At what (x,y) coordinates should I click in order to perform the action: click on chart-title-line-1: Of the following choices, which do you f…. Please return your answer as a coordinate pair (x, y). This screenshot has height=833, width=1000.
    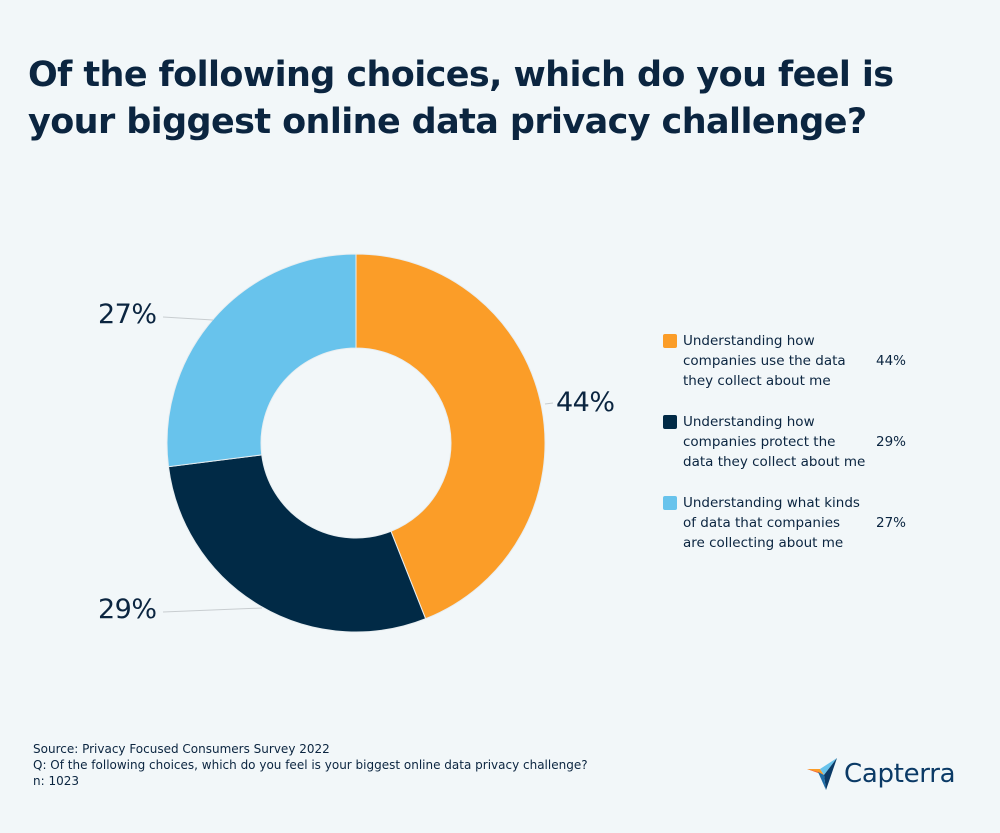
    Looking at the image, I should click on (461, 75).